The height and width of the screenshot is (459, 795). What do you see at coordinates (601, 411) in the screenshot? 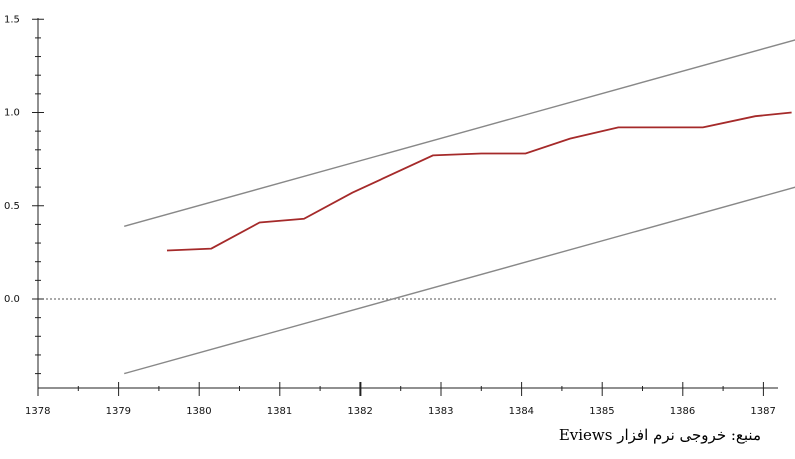
I see `x-tick-label: 1385` at bounding box center [601, 411].